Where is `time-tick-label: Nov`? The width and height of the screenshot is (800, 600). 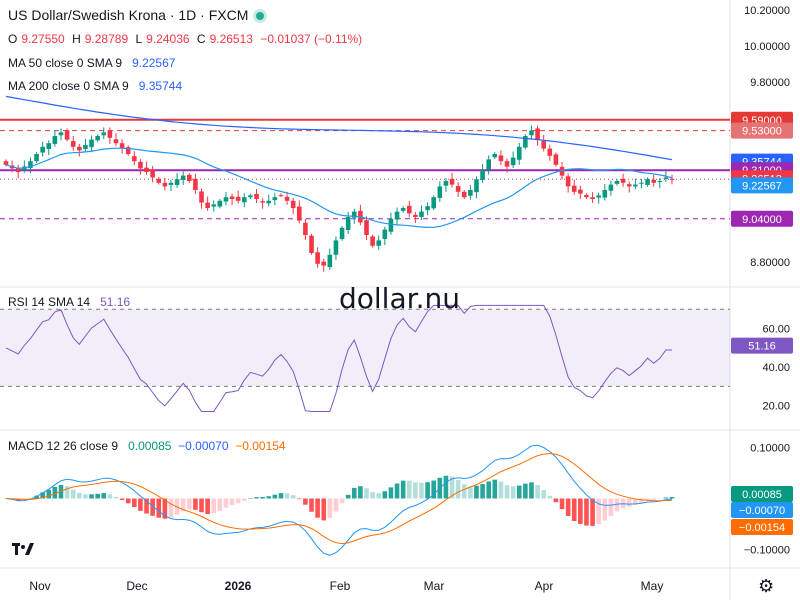 time-tick-label: Nov is located at coordinates (39, 586).